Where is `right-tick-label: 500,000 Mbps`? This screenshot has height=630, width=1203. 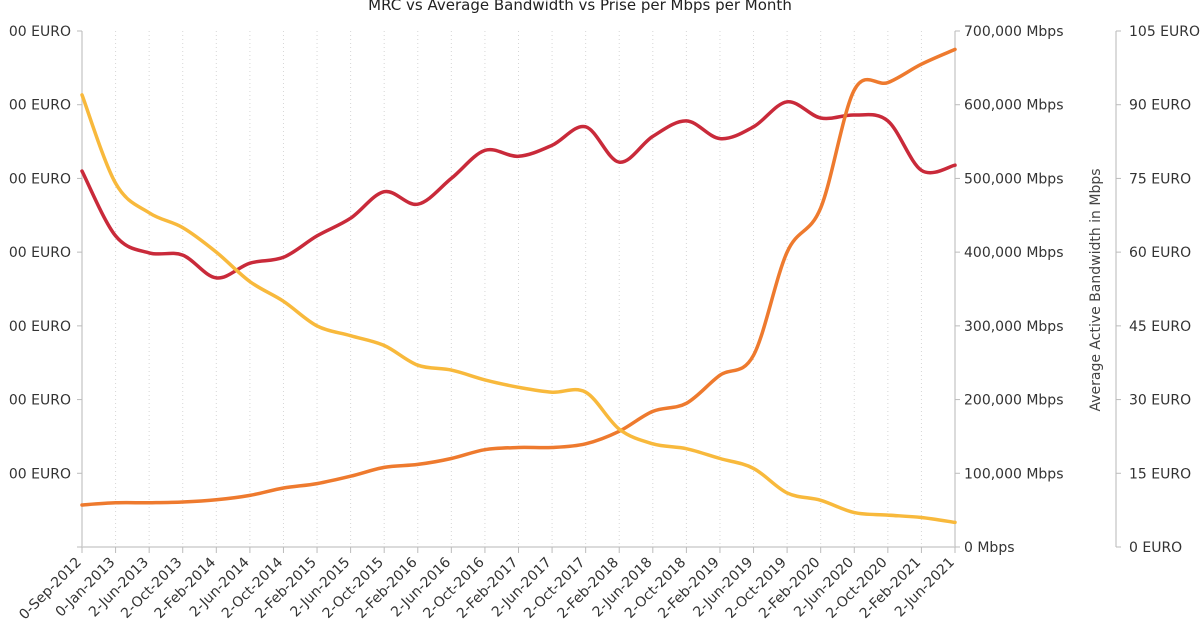 right-tick-label: 500,000 Mbps is located at coordinates (1014, 179).